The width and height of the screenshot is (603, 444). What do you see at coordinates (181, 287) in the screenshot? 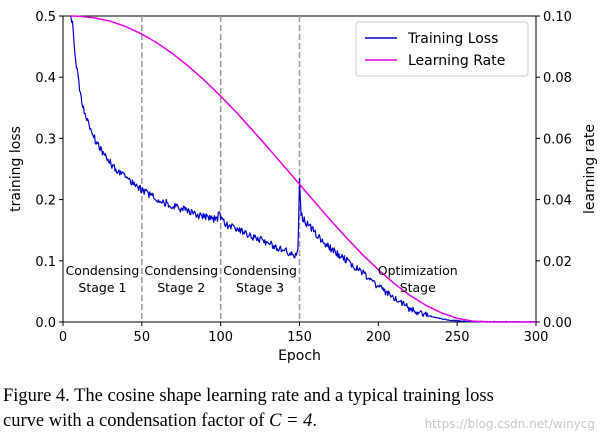
I see `stage-label-2-line-2: Stage 2` at bounding box center [181, 287].